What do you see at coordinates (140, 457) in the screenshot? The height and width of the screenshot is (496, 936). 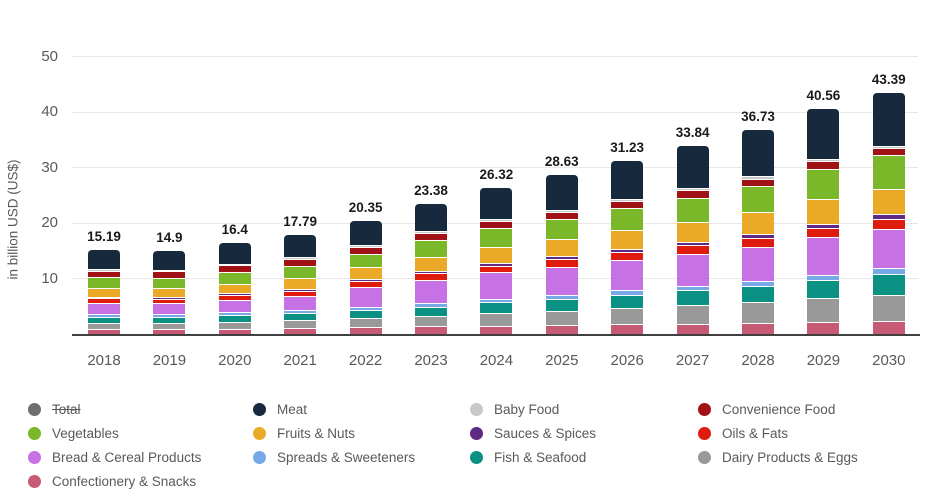 I see `legend-item-bread-cereal-products: Bread & Cereal Products` at bounding box center [140, 457].